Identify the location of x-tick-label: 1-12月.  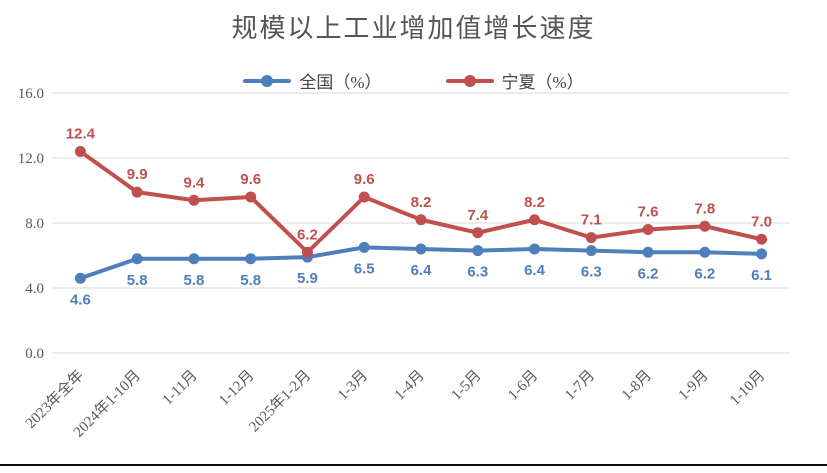
(236, 388).